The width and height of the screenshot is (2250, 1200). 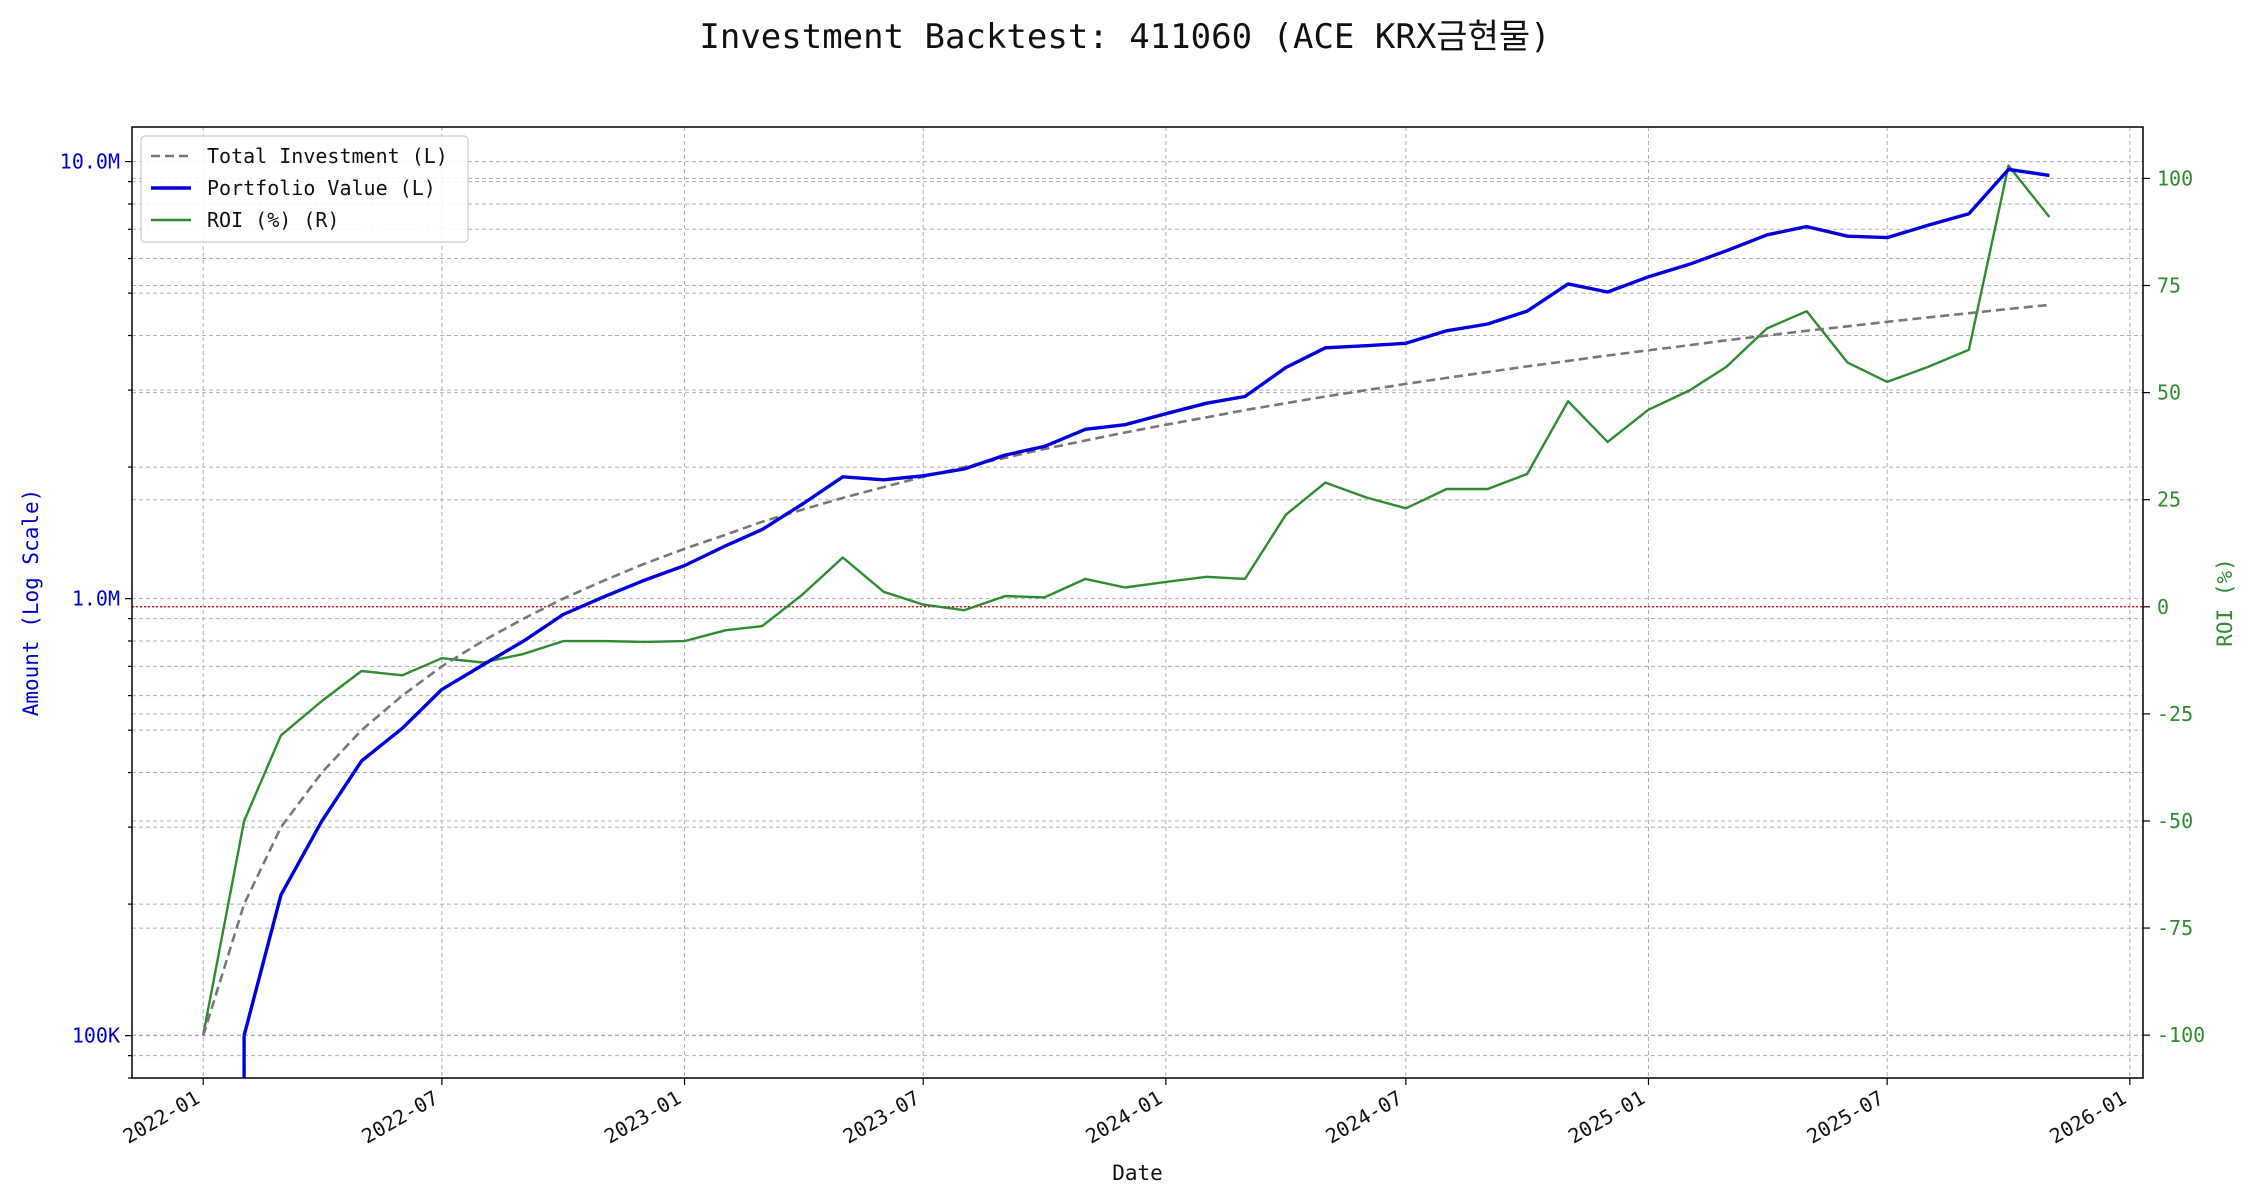 What do you see at coordinates (2169, 393) in the screenshot?
I see `right-tick-label: 50` at bounding box center [2169, 393].